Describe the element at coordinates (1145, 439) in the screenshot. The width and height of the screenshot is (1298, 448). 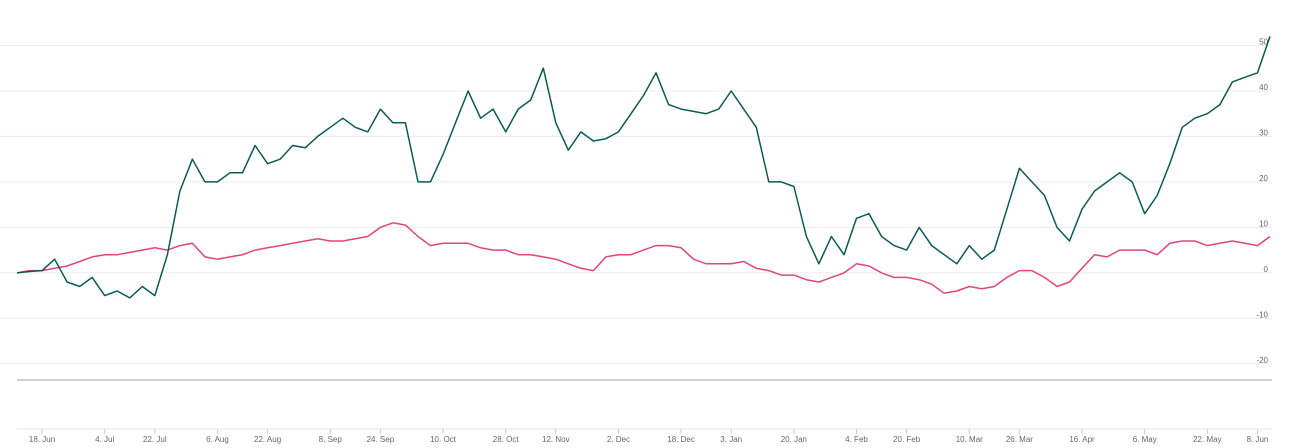
I see `x-tick-label: 6. May` at that location.